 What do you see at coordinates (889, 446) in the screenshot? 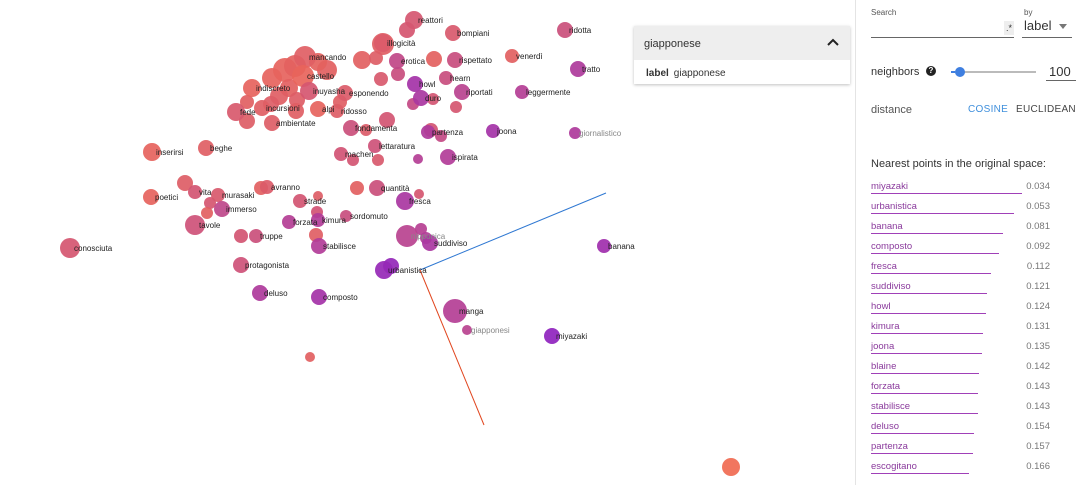
I see `nearest-point-label: partenza` at bounding box center [889, 446].